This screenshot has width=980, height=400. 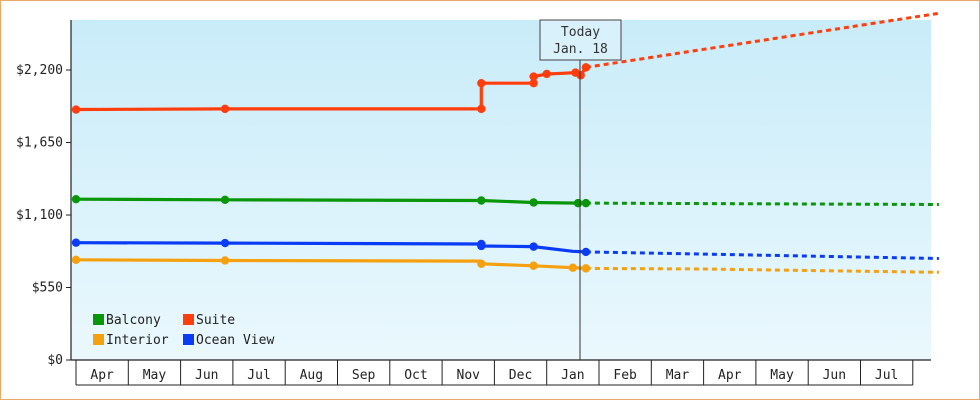 I want to click on x-tick-label: Jan, so click(x=572, y=375).